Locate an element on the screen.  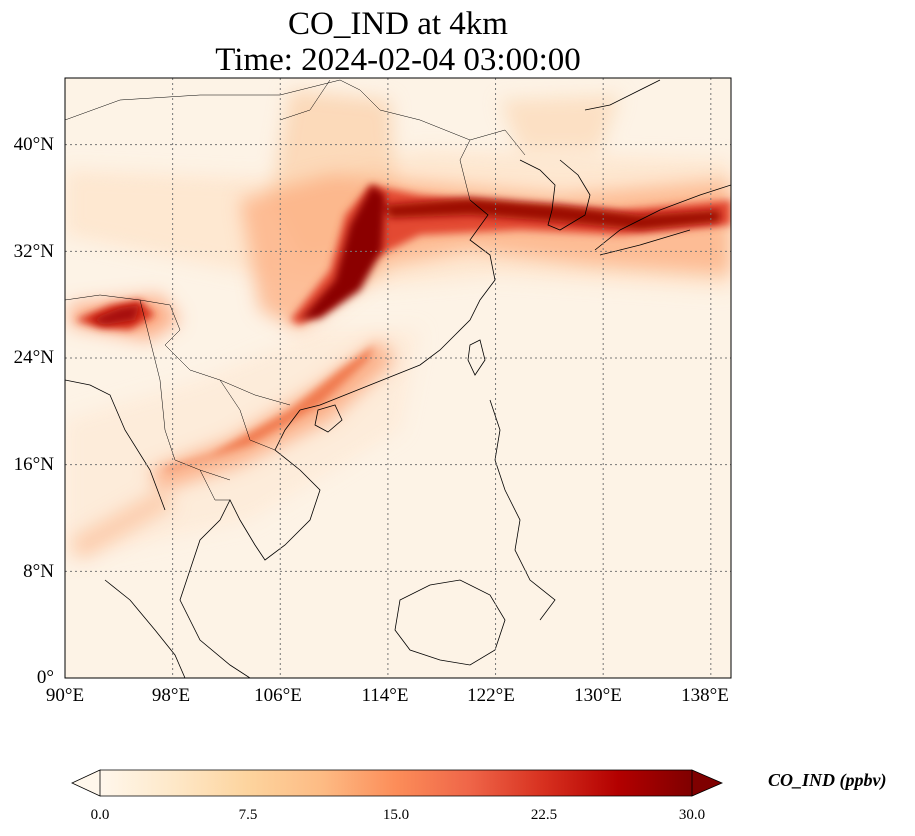
lat-label-0: 0° is located at coordinates (45, 677).